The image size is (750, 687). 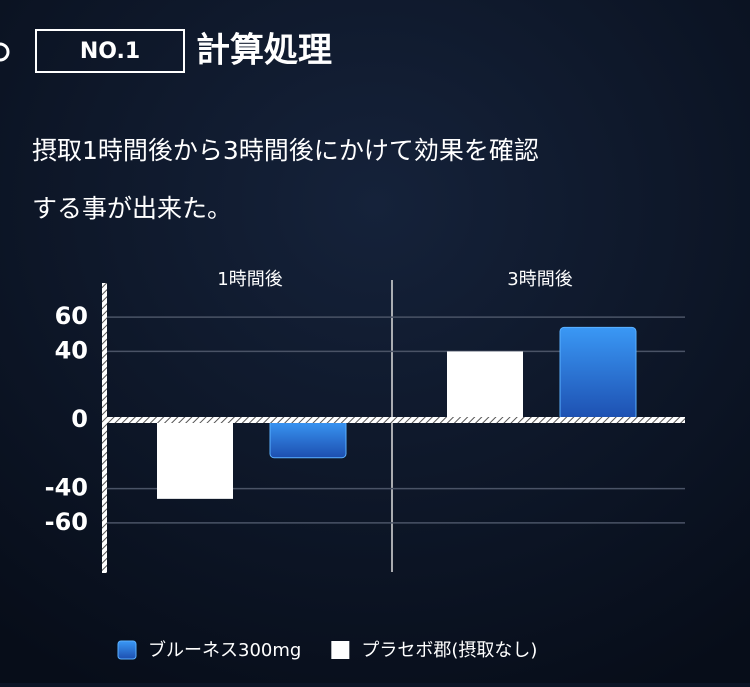 I want to click on description: 摂取1時間後から3時間後にかけて効果を確認, so click(x=285, y=150).